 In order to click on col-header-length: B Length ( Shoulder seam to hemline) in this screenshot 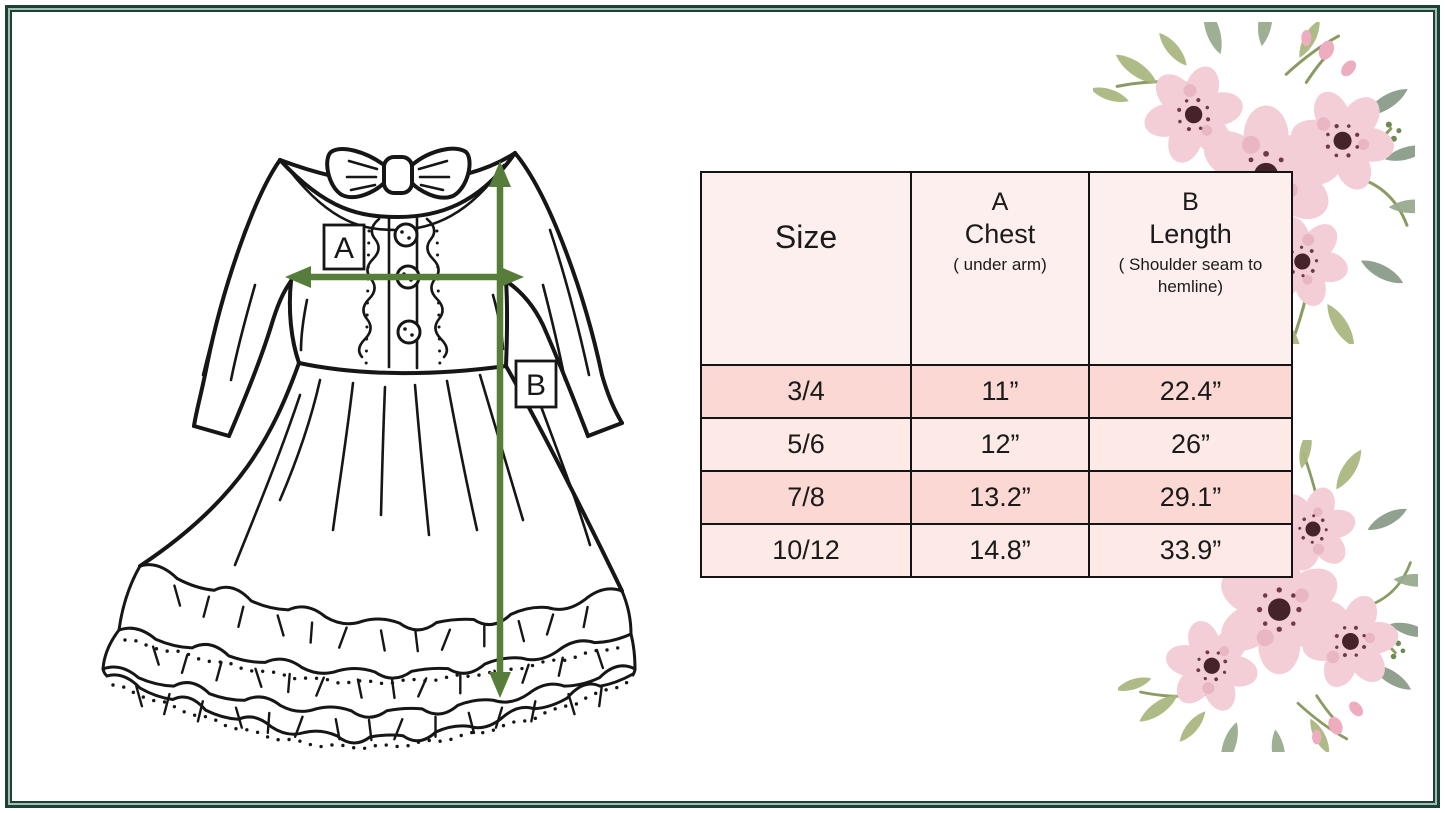, I will do `click(1190, 268)`.